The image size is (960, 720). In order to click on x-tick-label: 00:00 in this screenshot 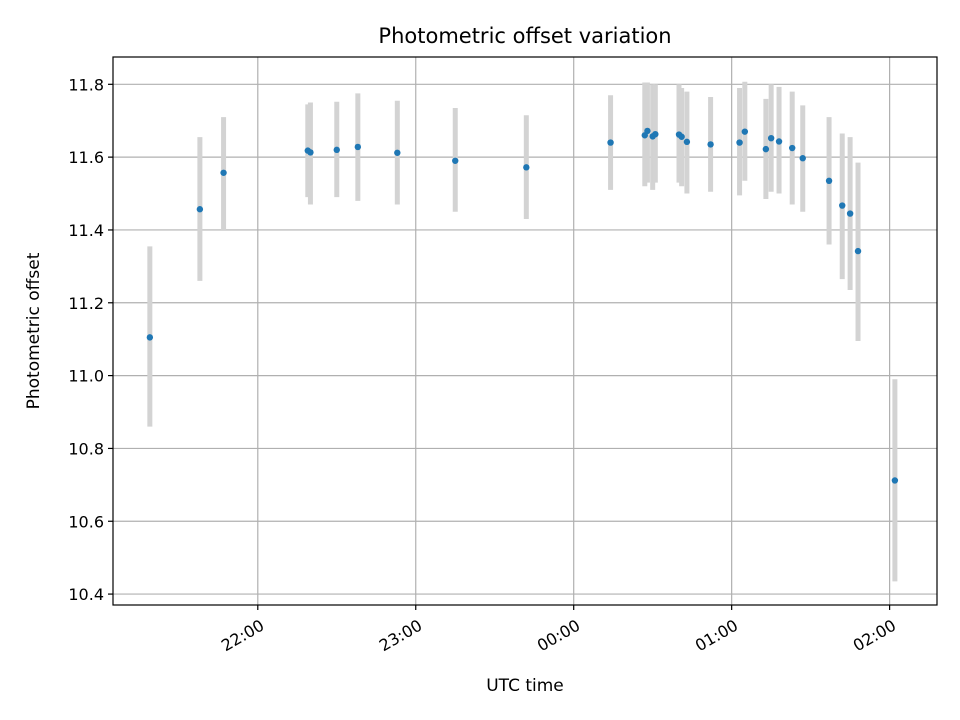, I will do `click(558, 636)`.